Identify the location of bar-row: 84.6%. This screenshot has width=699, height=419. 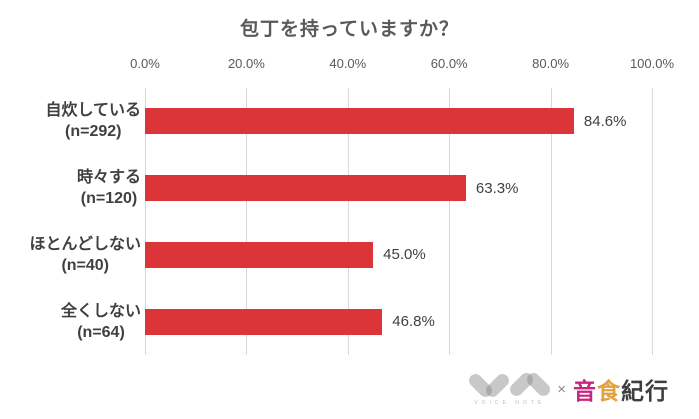
(398, 121).